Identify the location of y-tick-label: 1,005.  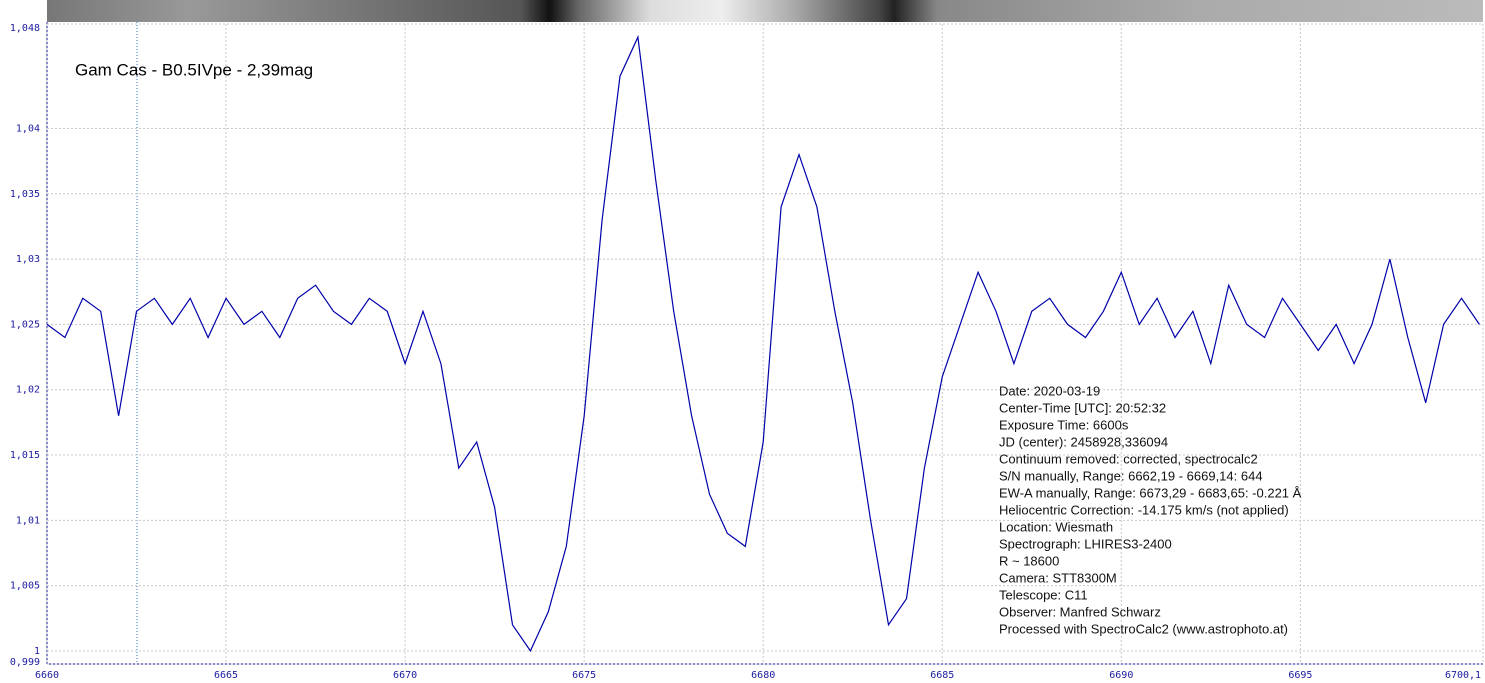
(25, 586).